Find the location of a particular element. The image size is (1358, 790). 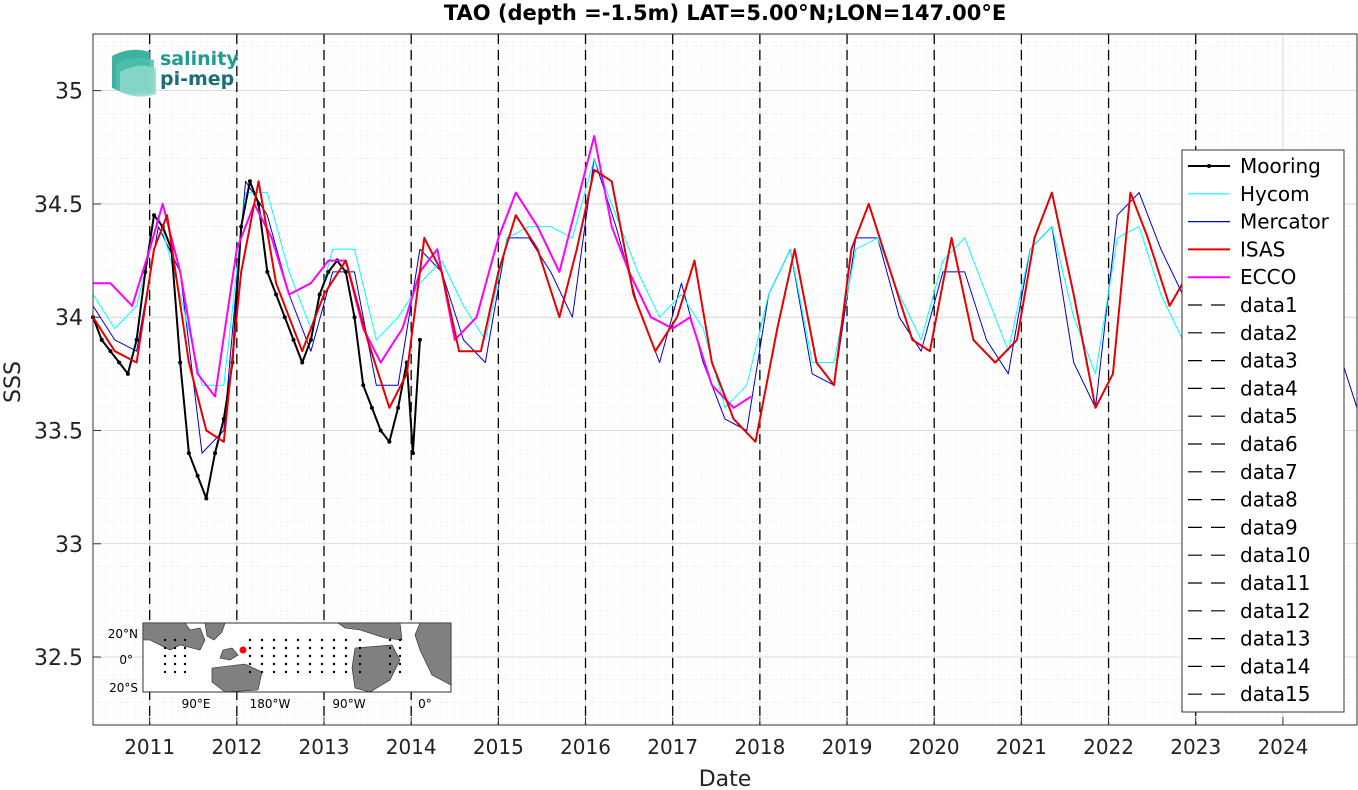

legend-label-data14: data14 is located at coordinates (1275, 666).